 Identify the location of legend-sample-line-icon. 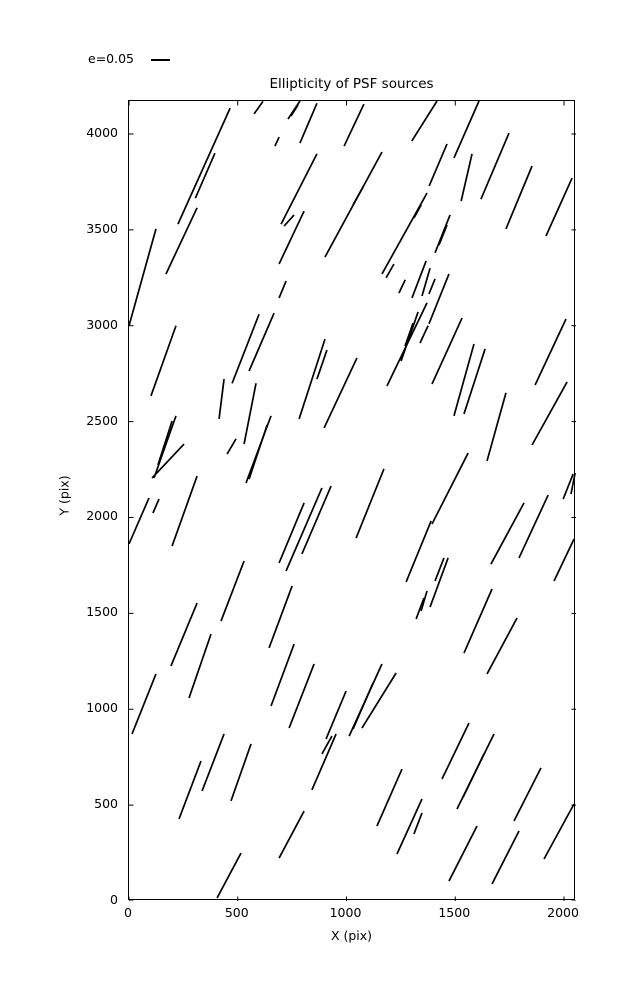
(160, 60).